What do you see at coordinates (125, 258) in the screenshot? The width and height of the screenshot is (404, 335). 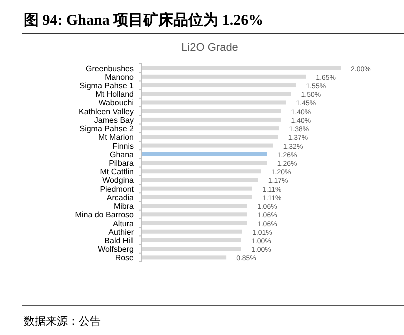 I see `y-tick-label: Rose` at bounding box center [125, 258].